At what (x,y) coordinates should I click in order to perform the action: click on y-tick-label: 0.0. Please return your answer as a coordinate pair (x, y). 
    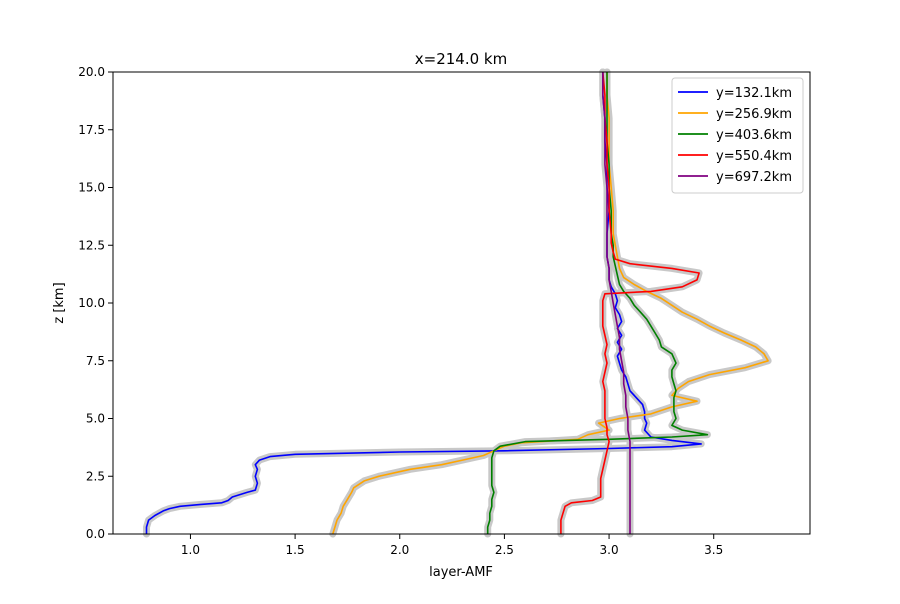
    Looking at the image, I should click on (95, 534).